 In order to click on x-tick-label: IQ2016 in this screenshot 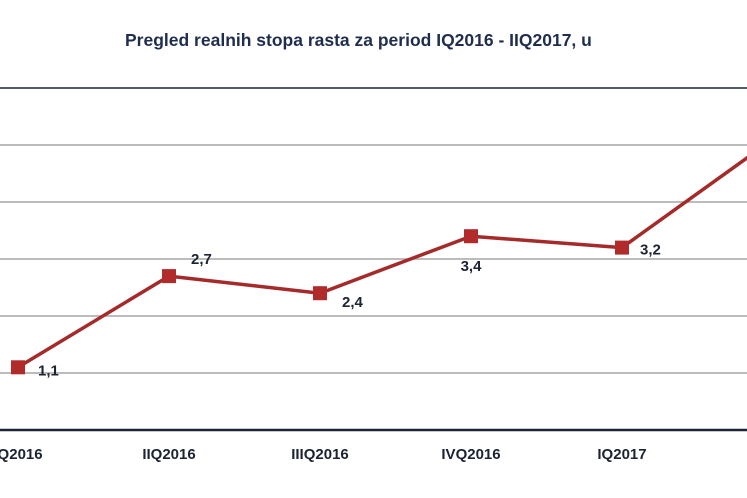, I will do `click(21, 454)`.